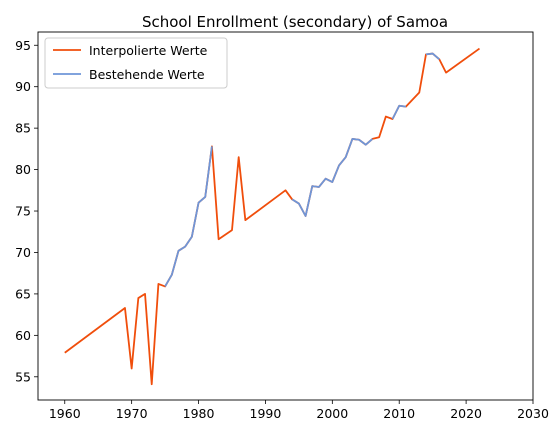 Image resolution: width=560 pixels, height=435 pixels. I want to click on x-tick-label: 1960, so click(65, 413).